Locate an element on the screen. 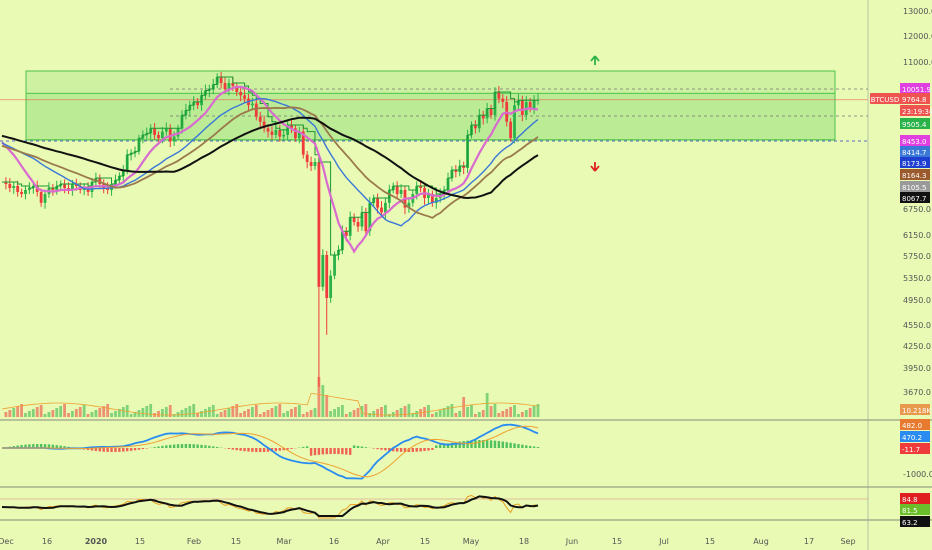 The height and width of the screenshot is (550, 932). time-tick-label: Dec is located at coordinates (7, 541).